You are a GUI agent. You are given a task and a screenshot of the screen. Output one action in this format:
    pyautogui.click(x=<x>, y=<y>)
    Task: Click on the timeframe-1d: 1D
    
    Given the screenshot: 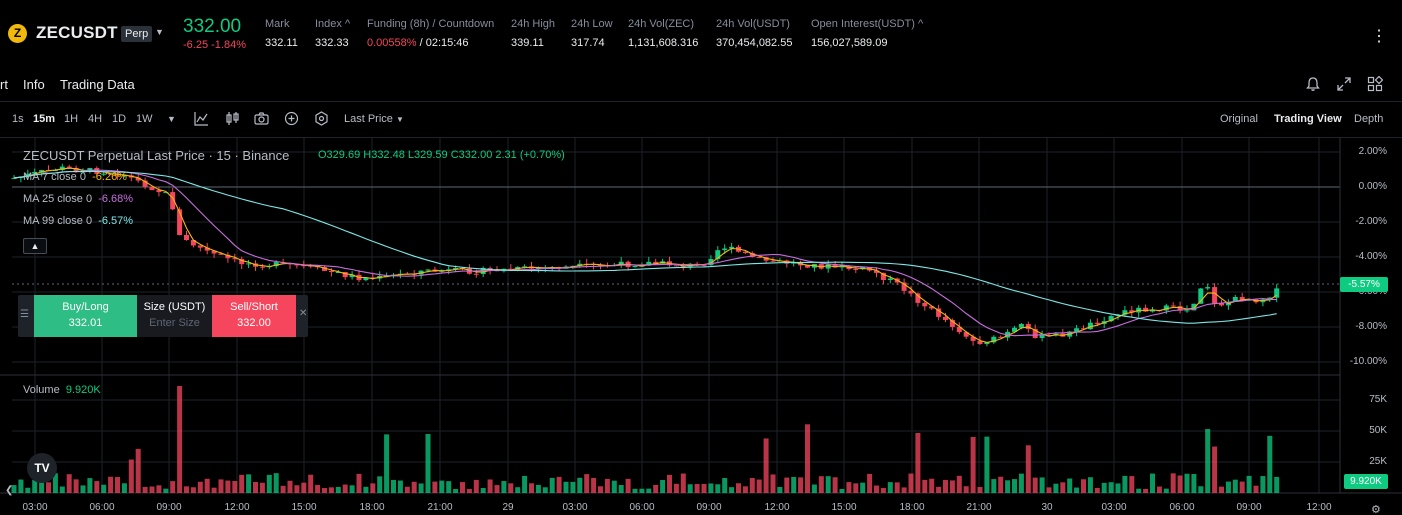 What is the action you would take?
    pyautogui.click(x=119, y=119)
    